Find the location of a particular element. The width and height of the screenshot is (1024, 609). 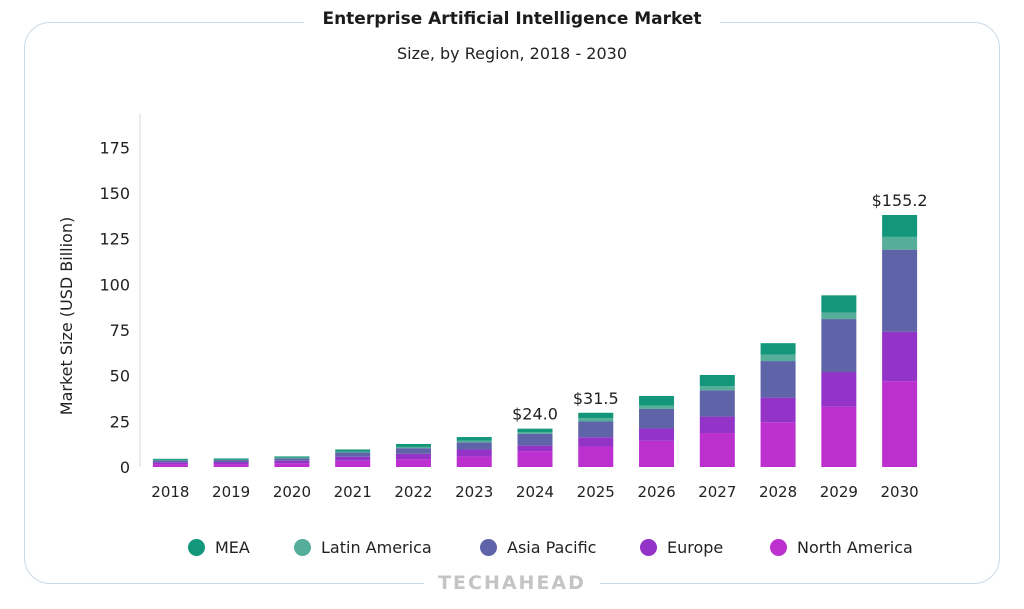

legend-label: North America is located at coordinates (855, 547).